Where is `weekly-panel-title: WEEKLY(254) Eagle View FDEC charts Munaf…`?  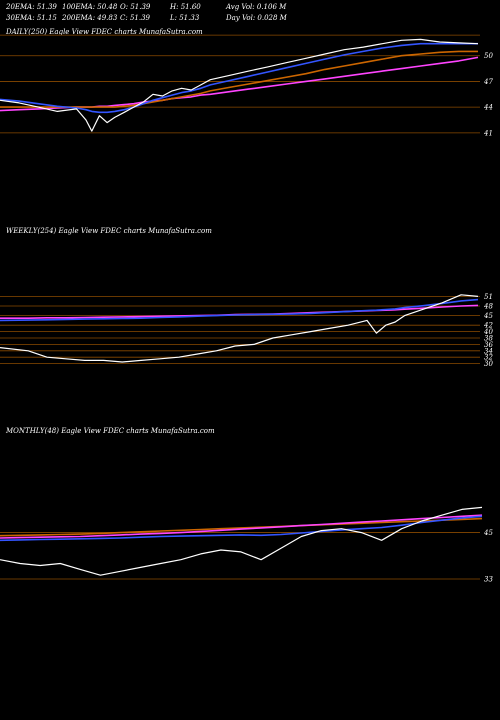
weekly-panel-title: WEEKLY(254) Eagle View FDEC charts Munaf… is located at coordinates (109, 231).